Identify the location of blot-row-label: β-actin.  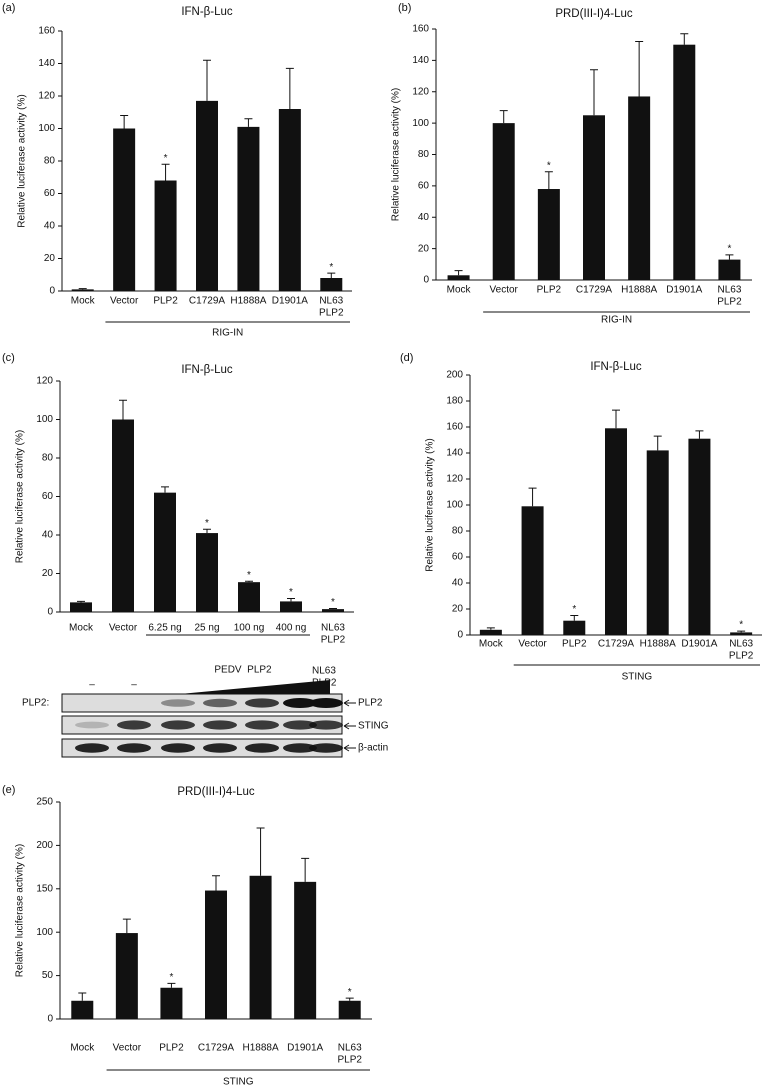
(373, 748).